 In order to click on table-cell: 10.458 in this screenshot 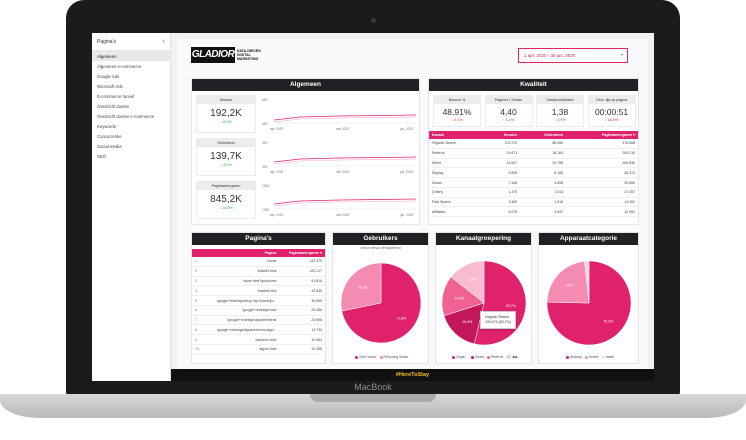, I will do `click(302, 349)`.